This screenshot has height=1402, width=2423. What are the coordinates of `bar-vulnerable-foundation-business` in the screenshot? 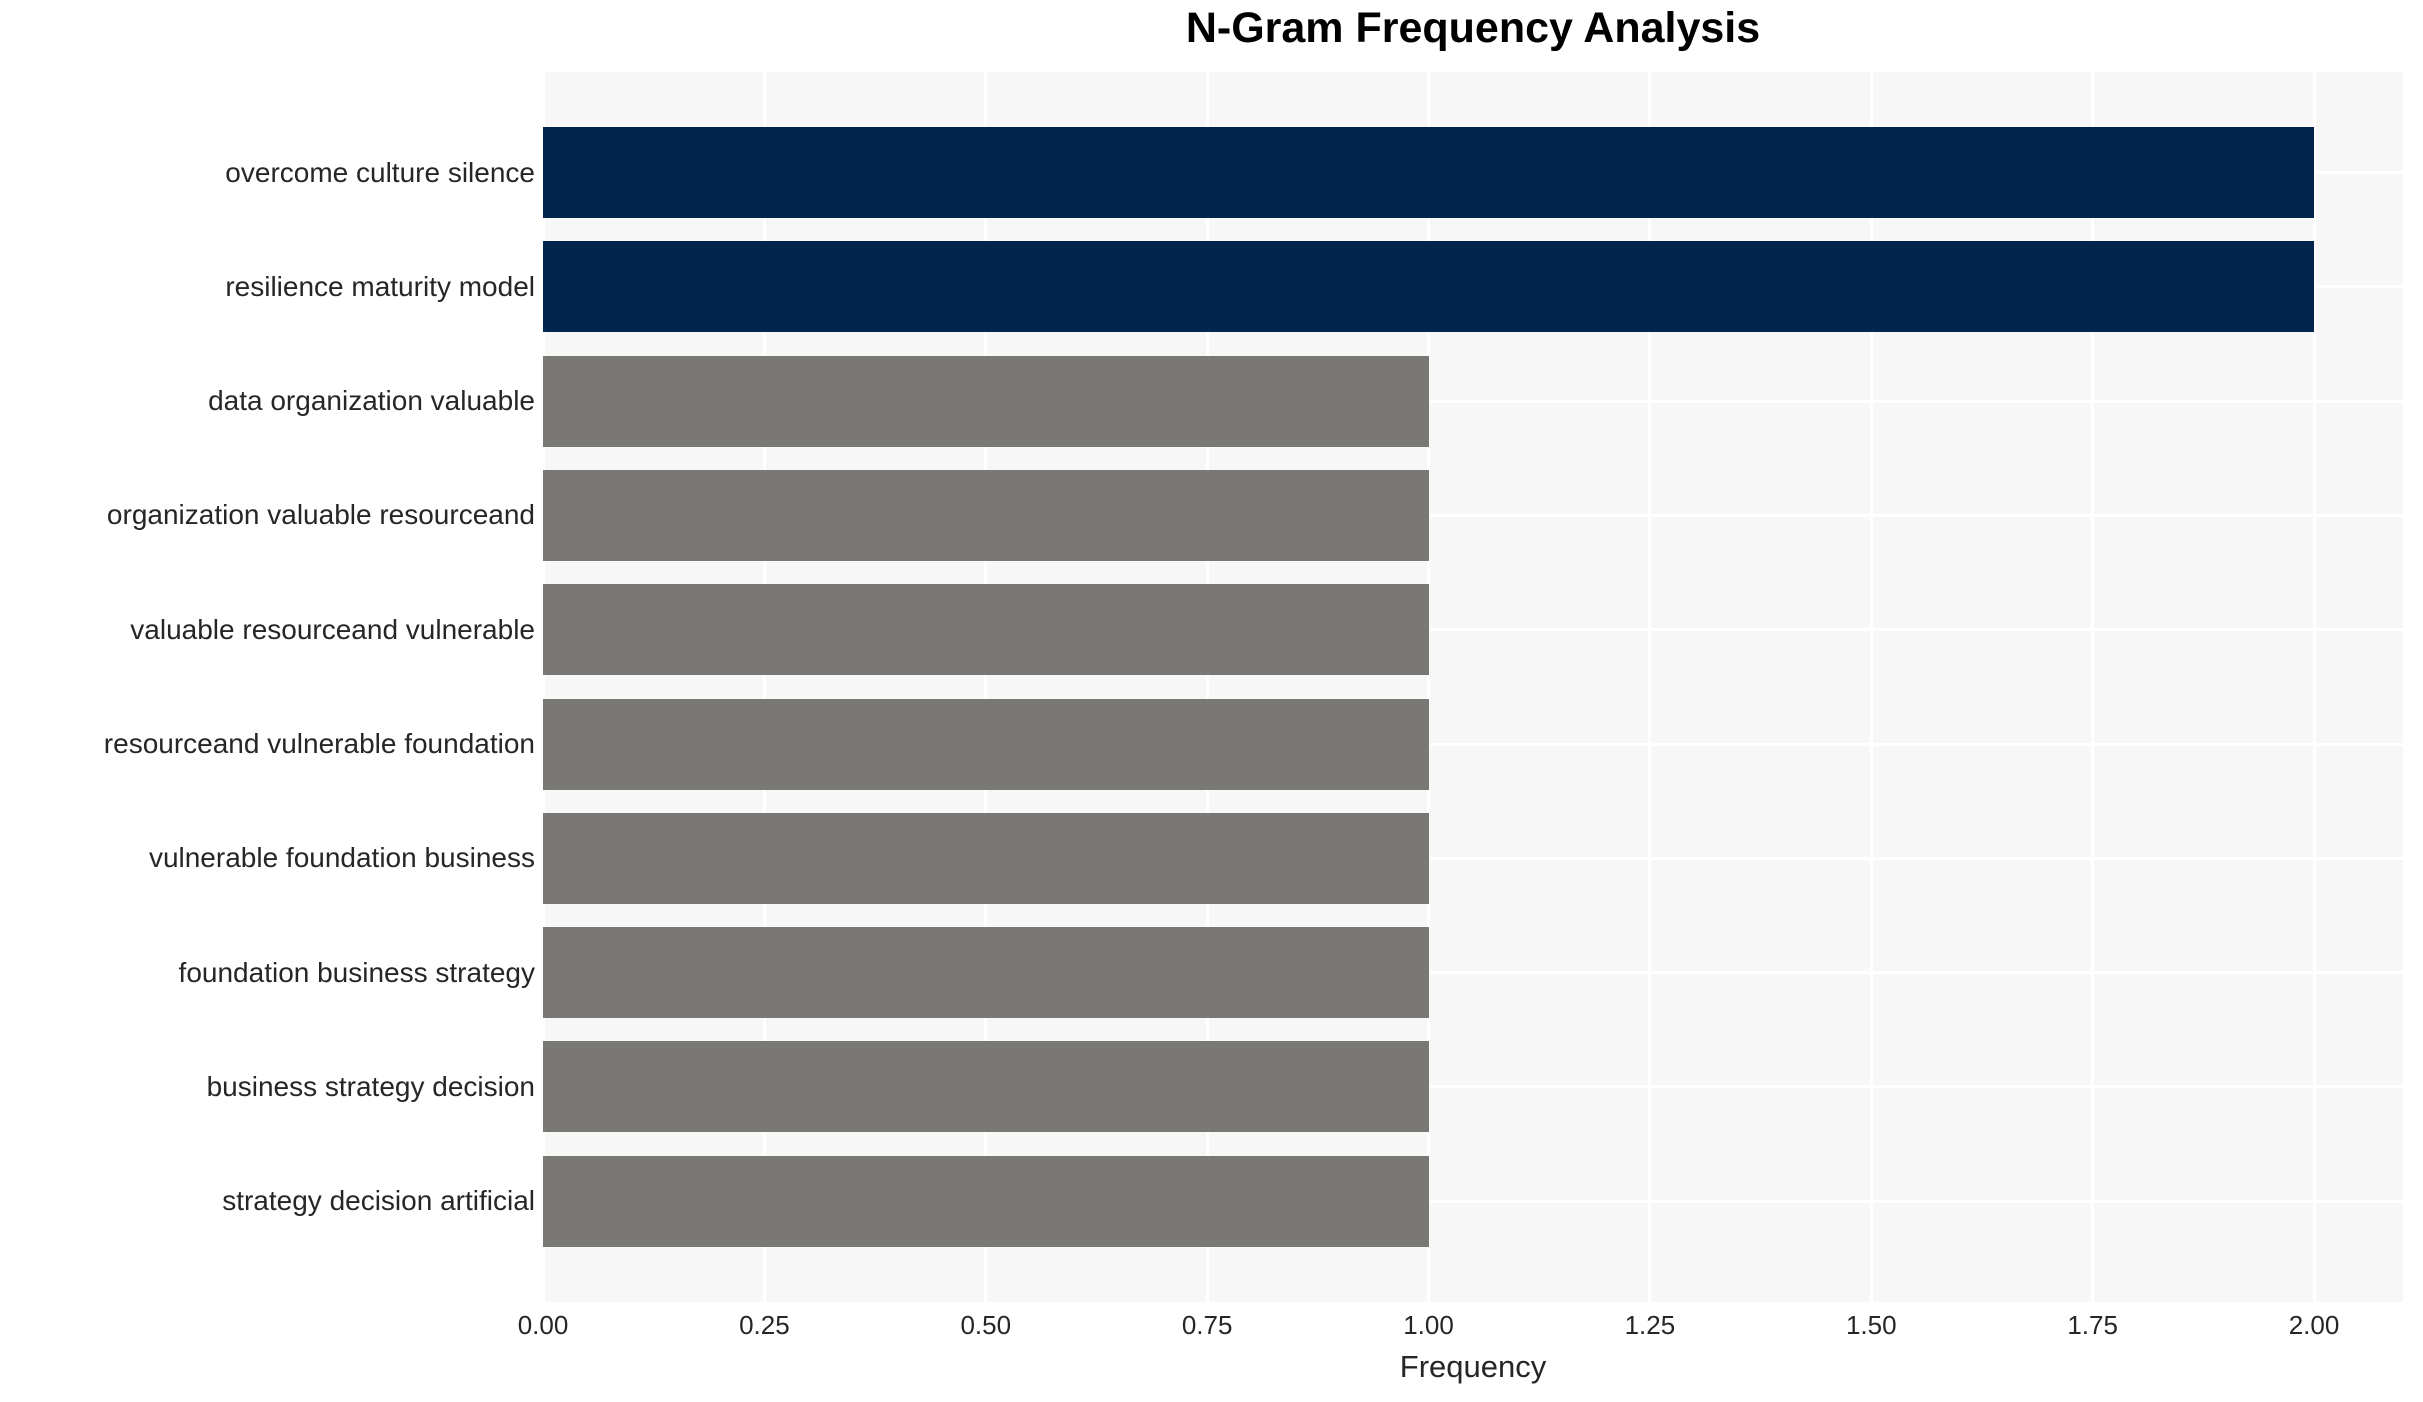 It's located at (986, 858).